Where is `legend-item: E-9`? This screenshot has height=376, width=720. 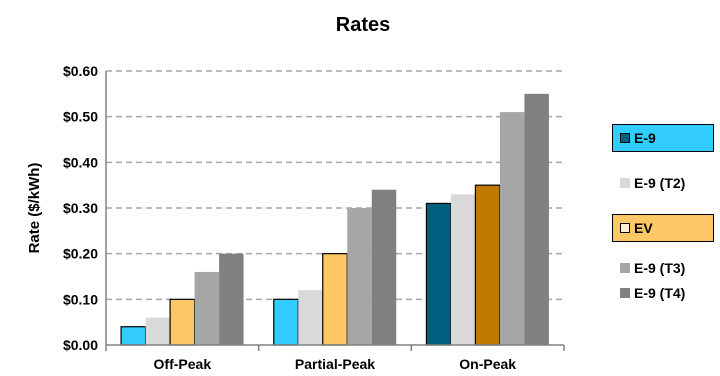
legend-item: E-9 is located at coordinates (638, 138).